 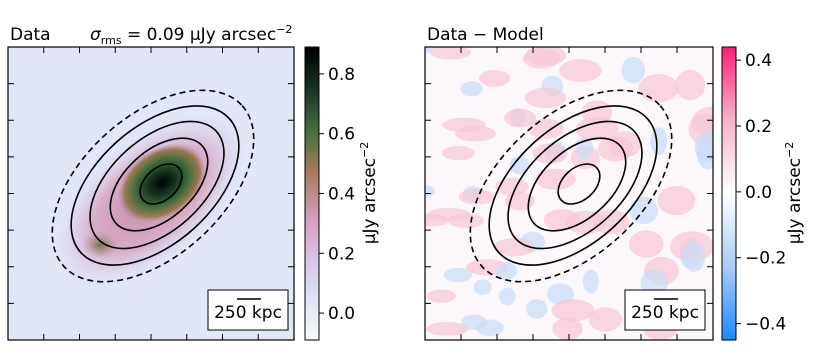 What do you see at coordinates (96, 35) in the screenshot?
I see `symbol: σ` at bounding box center [96, 35].